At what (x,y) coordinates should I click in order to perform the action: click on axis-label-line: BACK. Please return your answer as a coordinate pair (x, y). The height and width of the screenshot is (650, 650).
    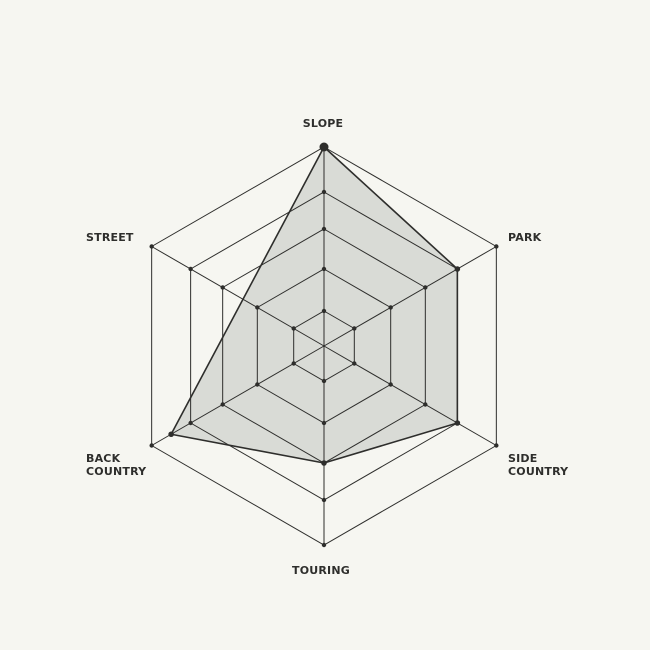
    Looking at the image, I should click on (103, 458).